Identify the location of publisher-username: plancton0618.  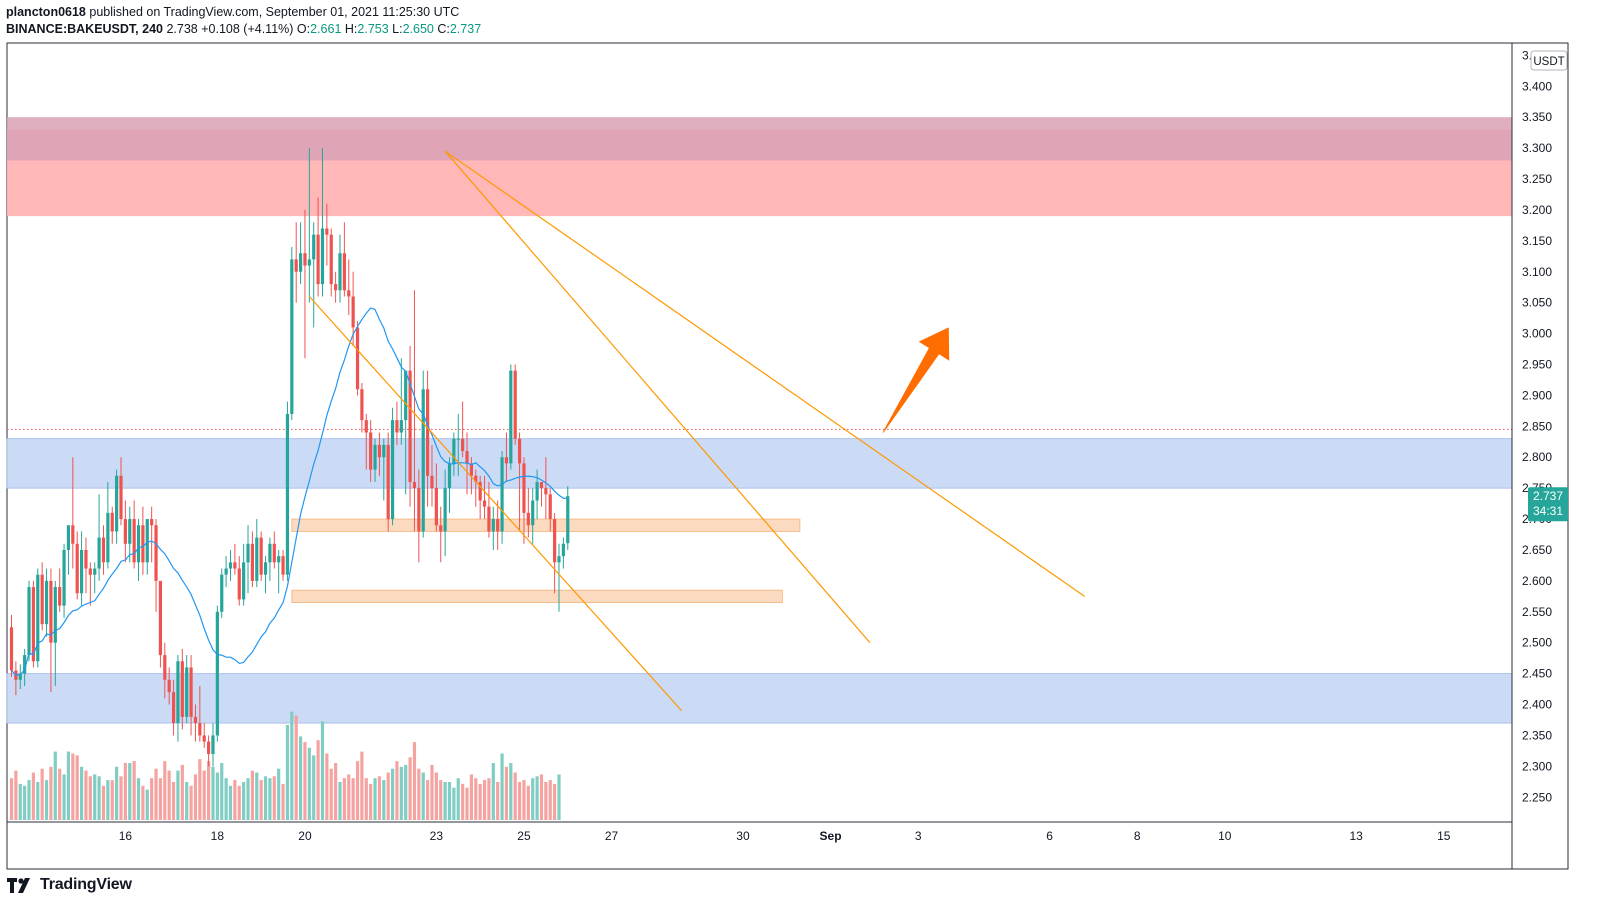
(46, 12).